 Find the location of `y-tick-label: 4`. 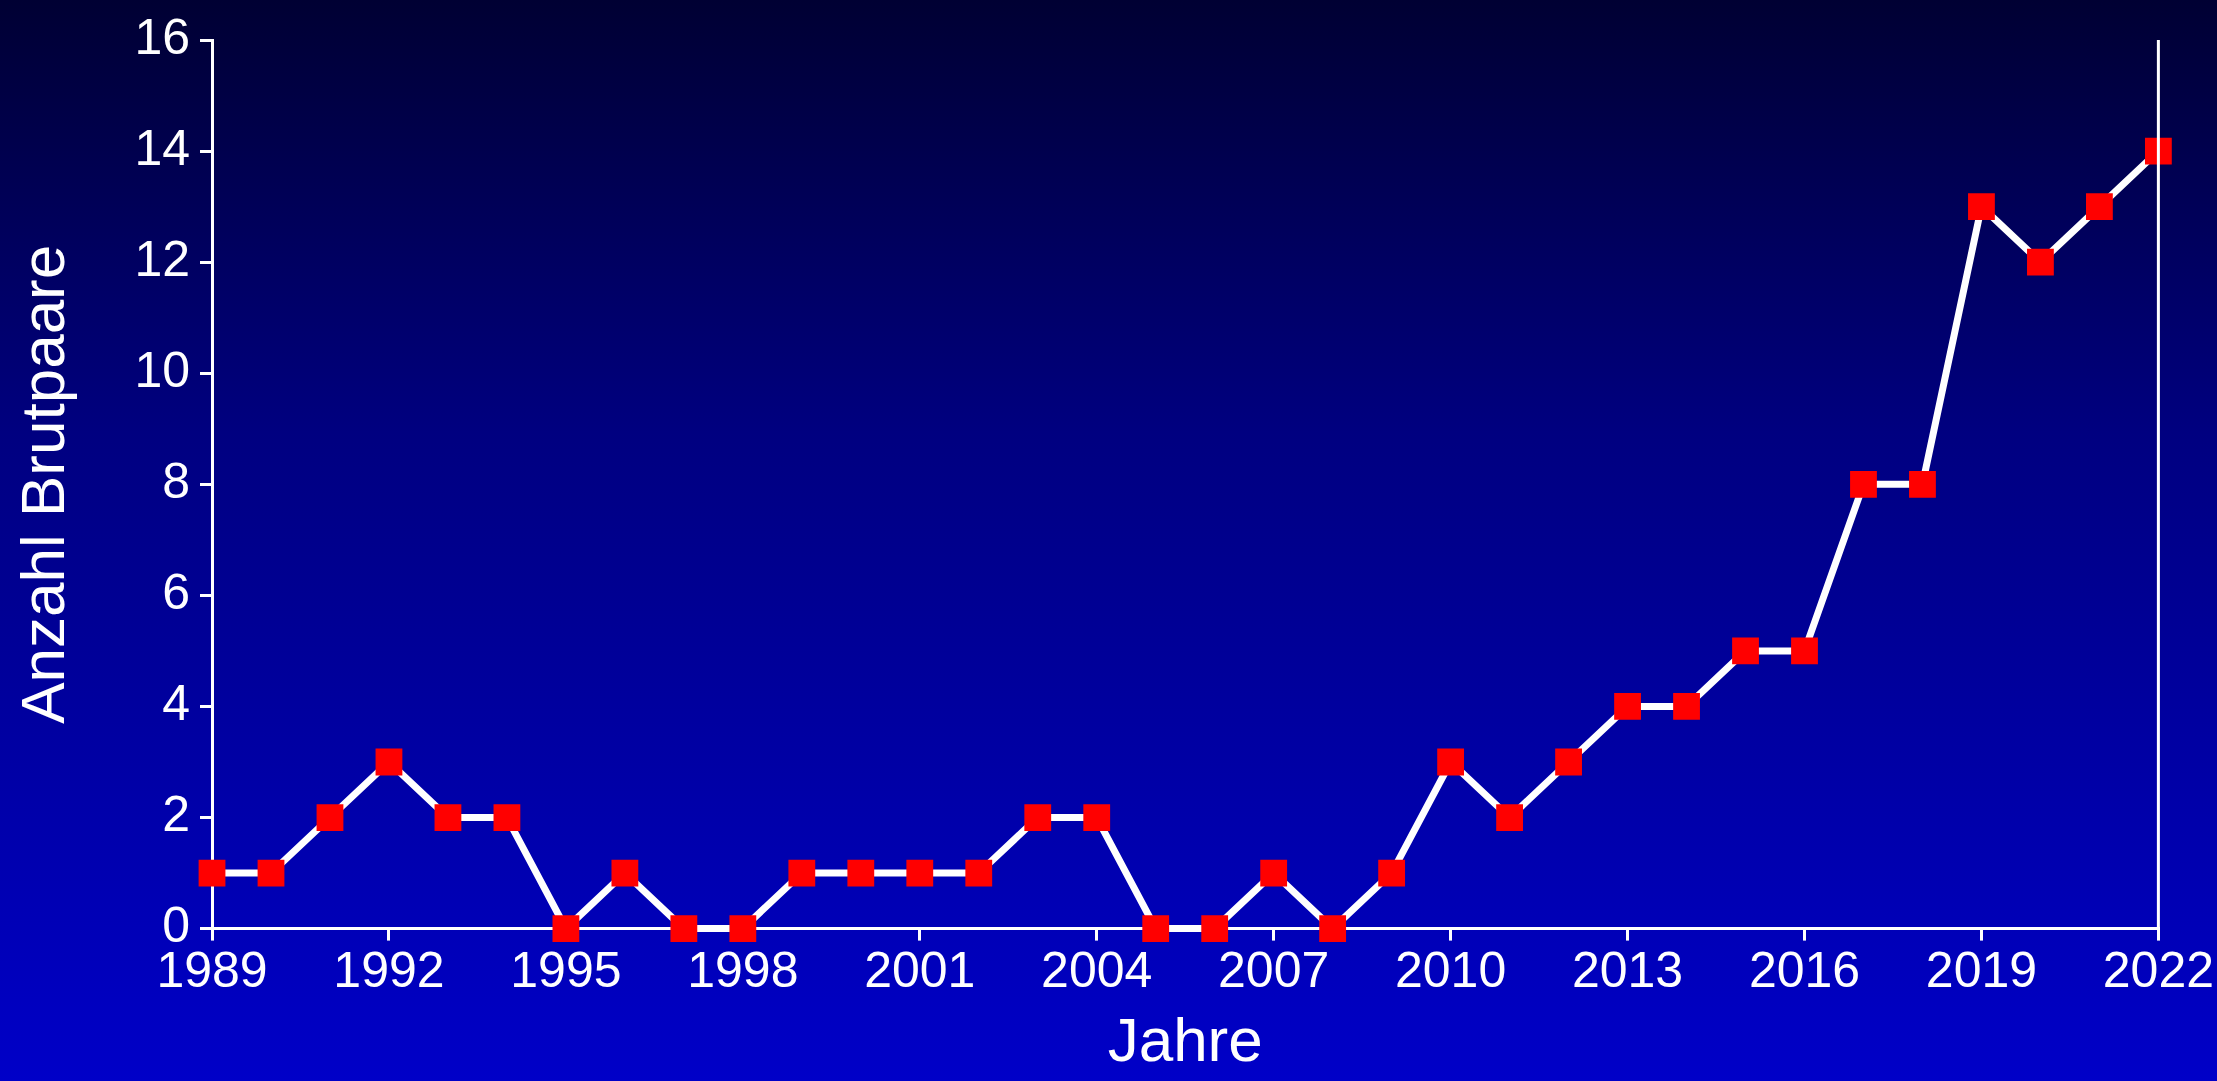

y-tick-label: 4 is located at coordinates (176, 703).